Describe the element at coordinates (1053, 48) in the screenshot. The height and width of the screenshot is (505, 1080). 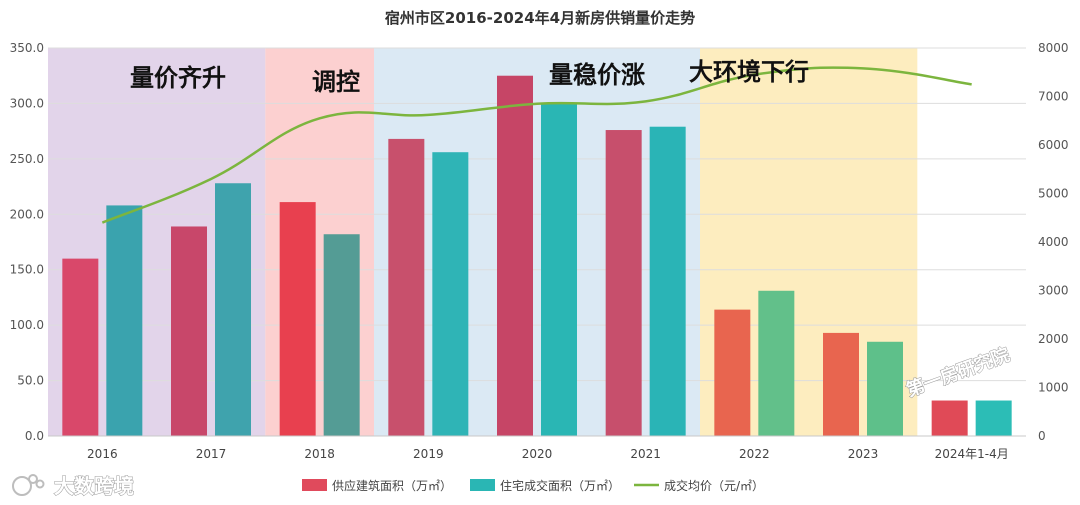
I see `y-right-tick-label: 8000` at that location.